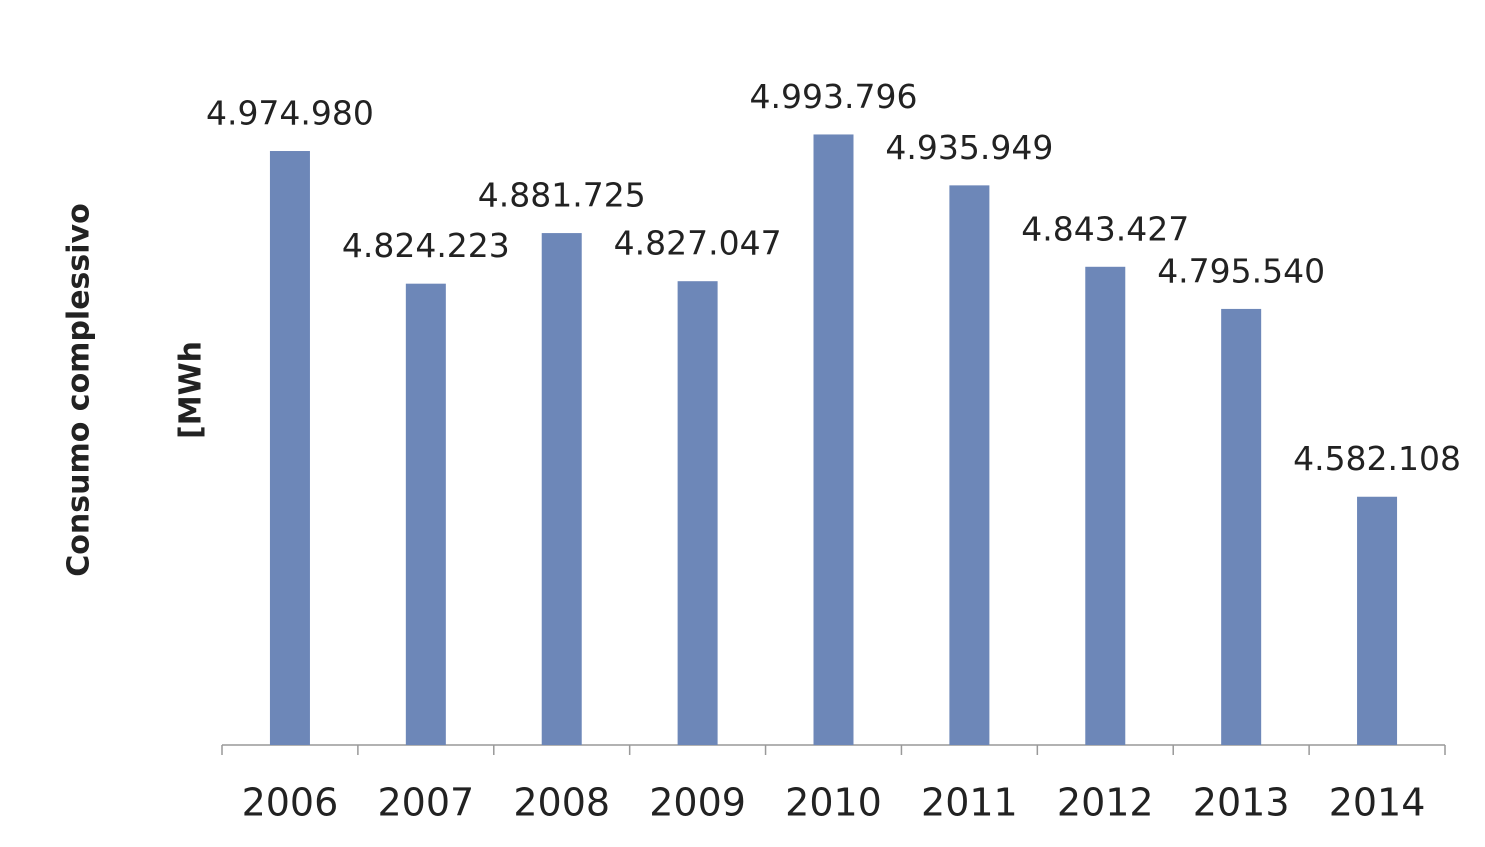 Image resolution: width=1485 pixels, height=847 pixels. Describe the element at coordinates (561, 803) in the screenshot. I see `x-tick-label: 2008` at that location.